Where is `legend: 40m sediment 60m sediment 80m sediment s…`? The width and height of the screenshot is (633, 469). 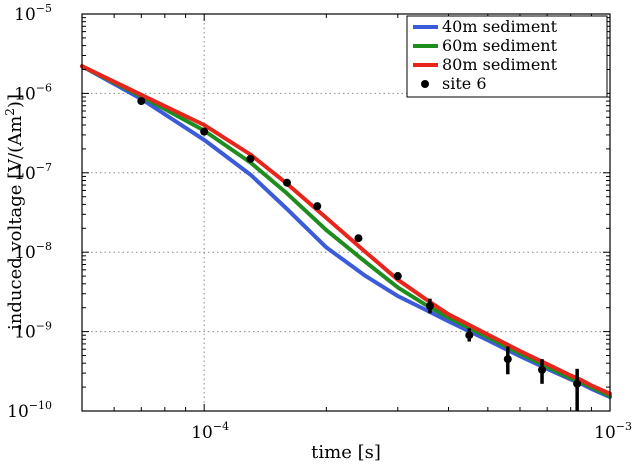 legend: 40m sediment 60m sediment 80m sediment s… is located at coordinates (507, 56).